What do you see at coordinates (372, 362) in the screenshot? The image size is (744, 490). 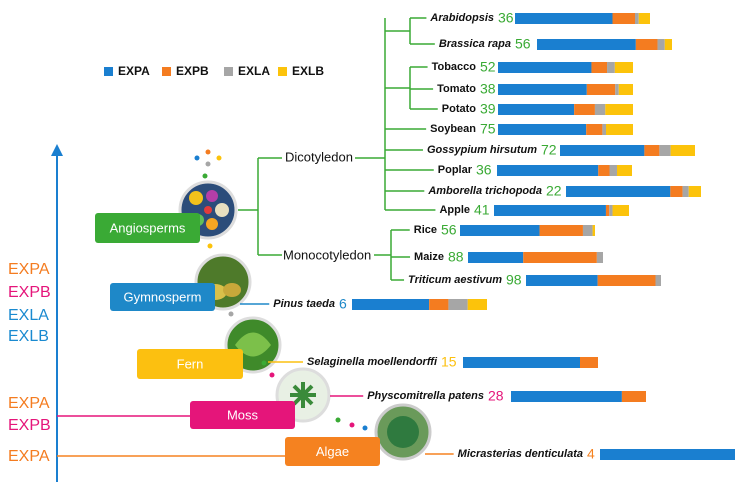 I see `species-name: Selaginella moellendorffi` at bounding box center [372, 362].